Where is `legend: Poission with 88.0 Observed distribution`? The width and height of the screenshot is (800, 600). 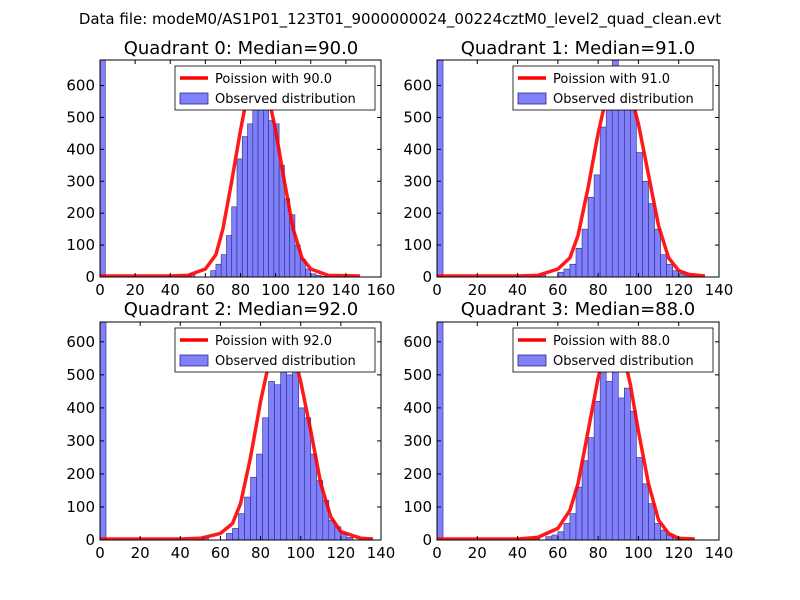
legend: Poission with 88.0 Observed distribution is located at coordinates (613, 350).